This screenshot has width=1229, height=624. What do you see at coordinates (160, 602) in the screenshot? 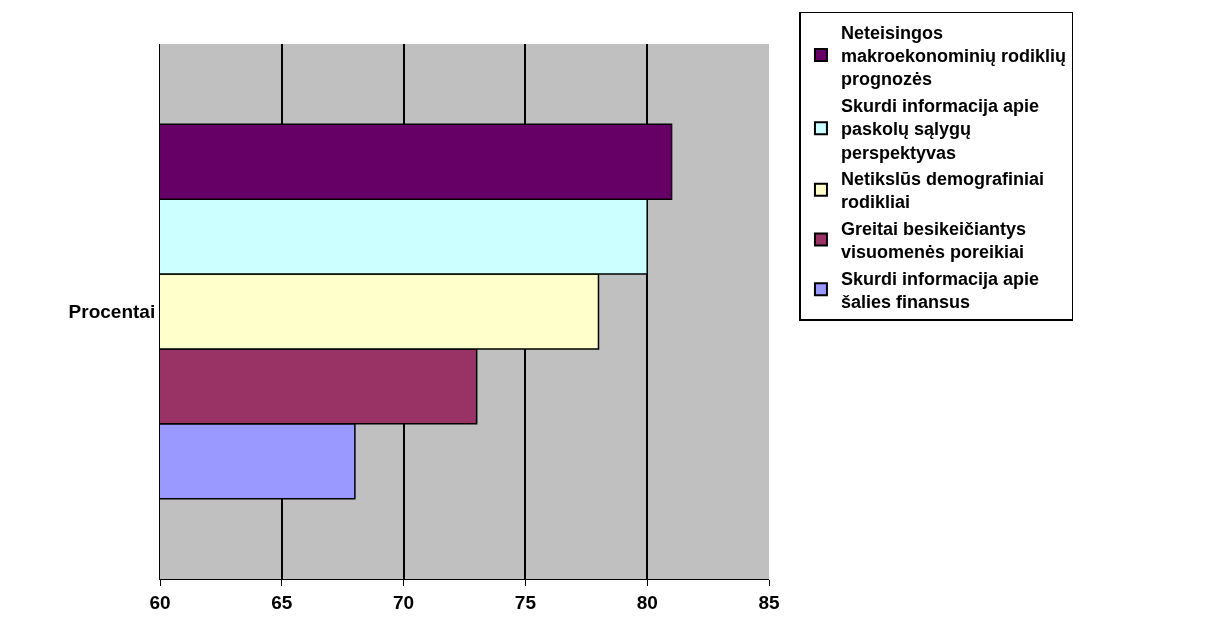
I see `x-tick-label: 60` at bounding box center [160, 602].